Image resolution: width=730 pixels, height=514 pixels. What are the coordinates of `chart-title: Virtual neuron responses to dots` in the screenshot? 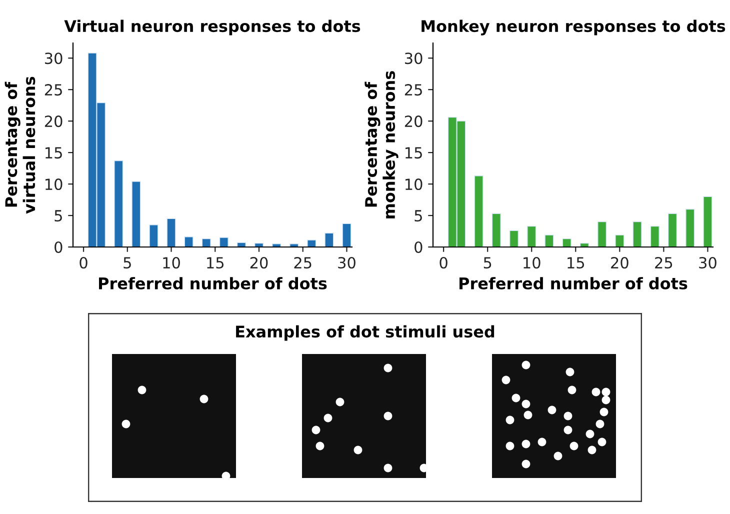 It's located at (212, 28).